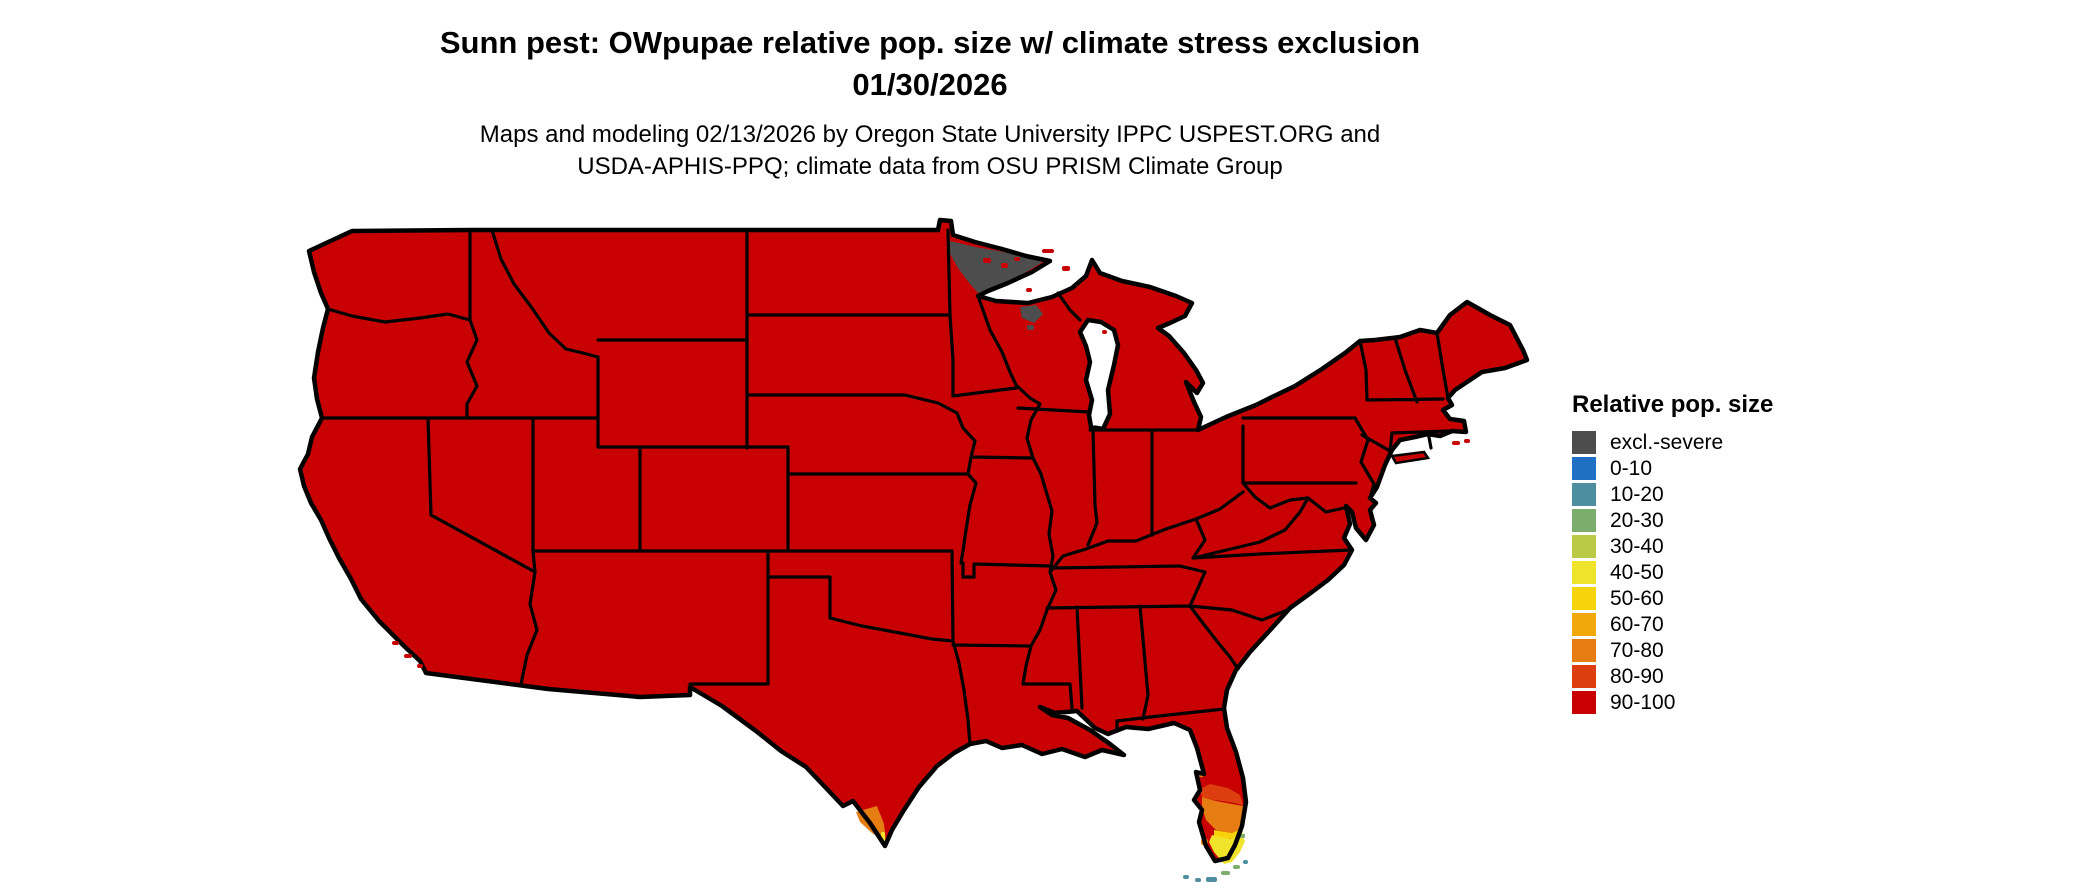  What do you see at coordinates (1228, 833) in the screenshot?
I see `florida-50-60-band` at bounding box center [1228, 833].